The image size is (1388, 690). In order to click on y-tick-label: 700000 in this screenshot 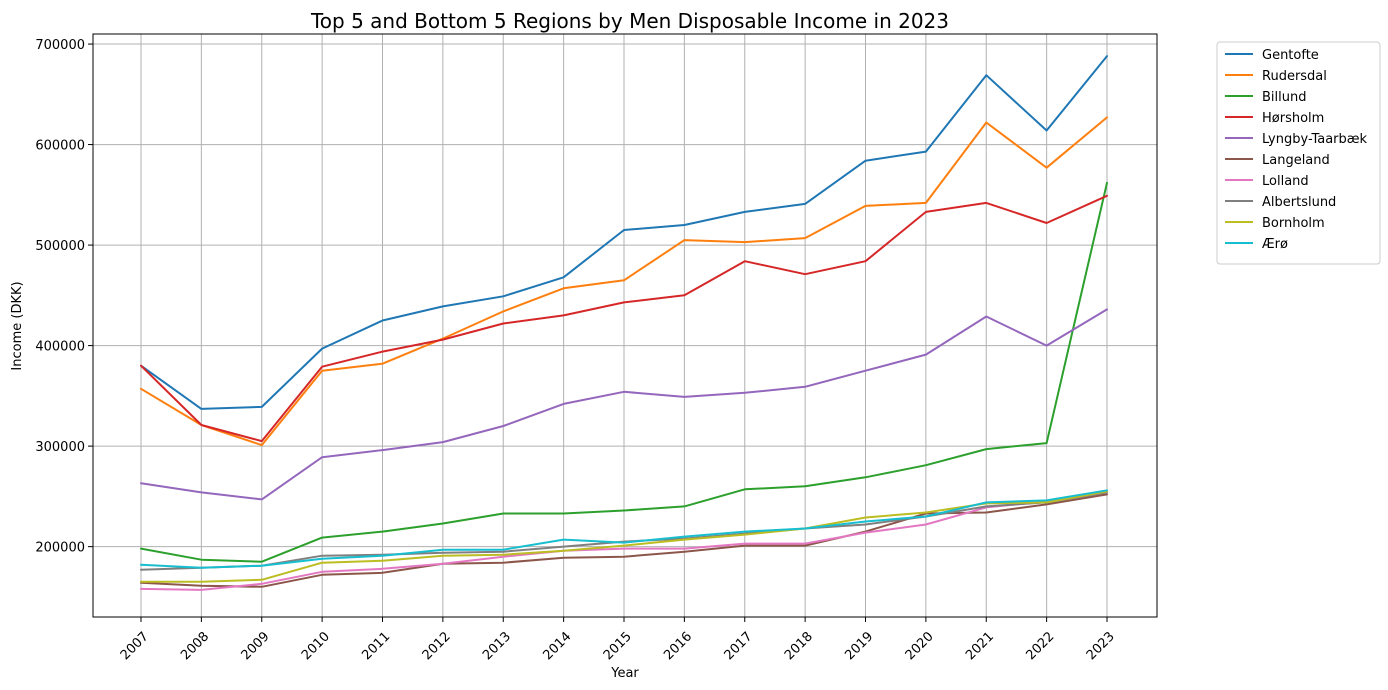, I will do `click(60, 45)`.